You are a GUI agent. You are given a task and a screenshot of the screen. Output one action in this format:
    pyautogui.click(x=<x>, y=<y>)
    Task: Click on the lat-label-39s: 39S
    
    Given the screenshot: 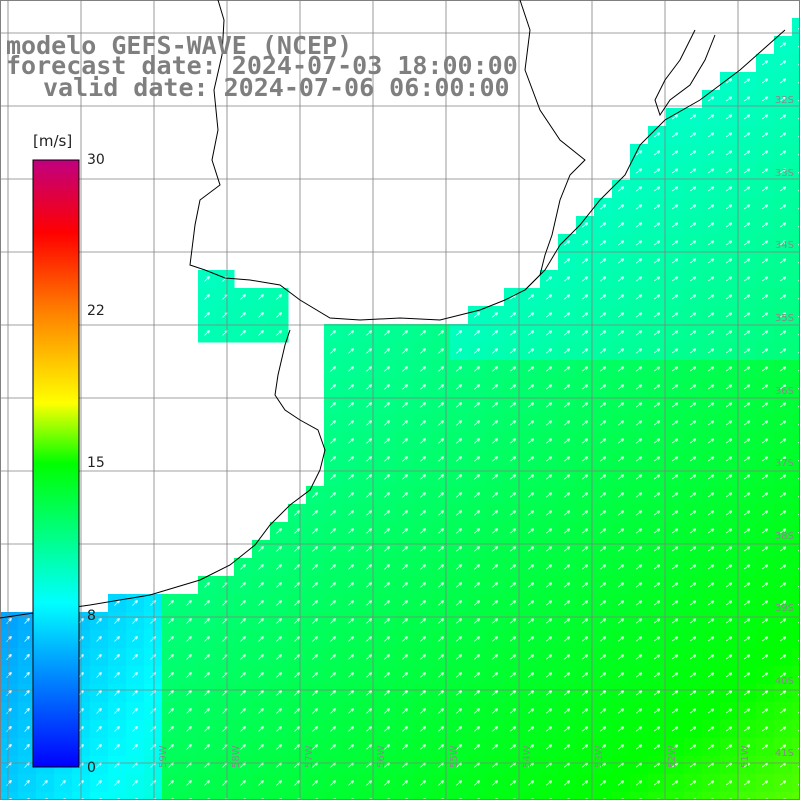 What is the action you would take?
    pyautogui.click(x=784, y=608)
    